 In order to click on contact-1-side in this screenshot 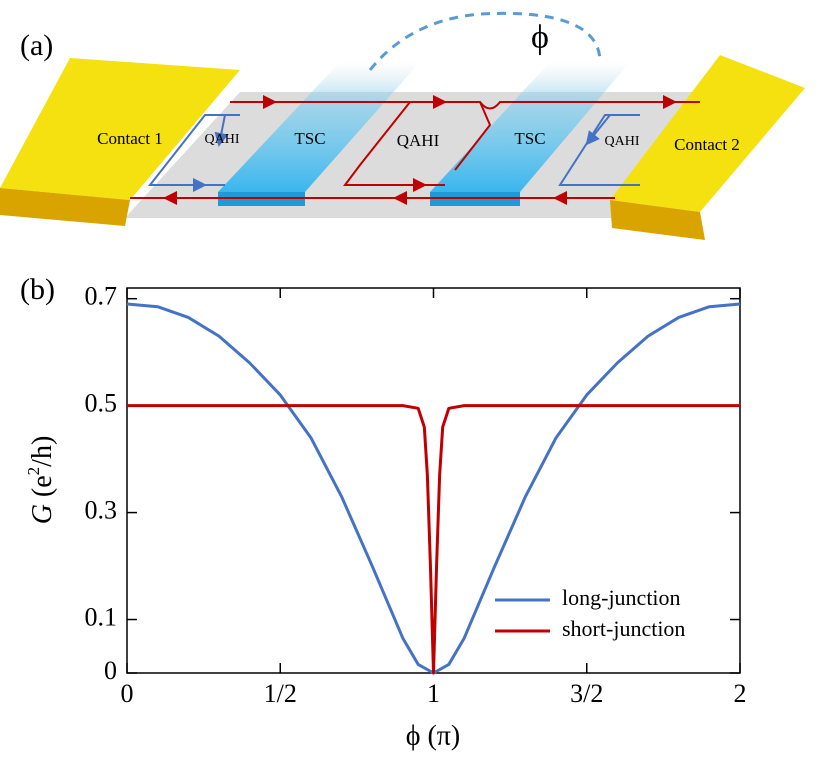, I will do `click(65, 207)`.